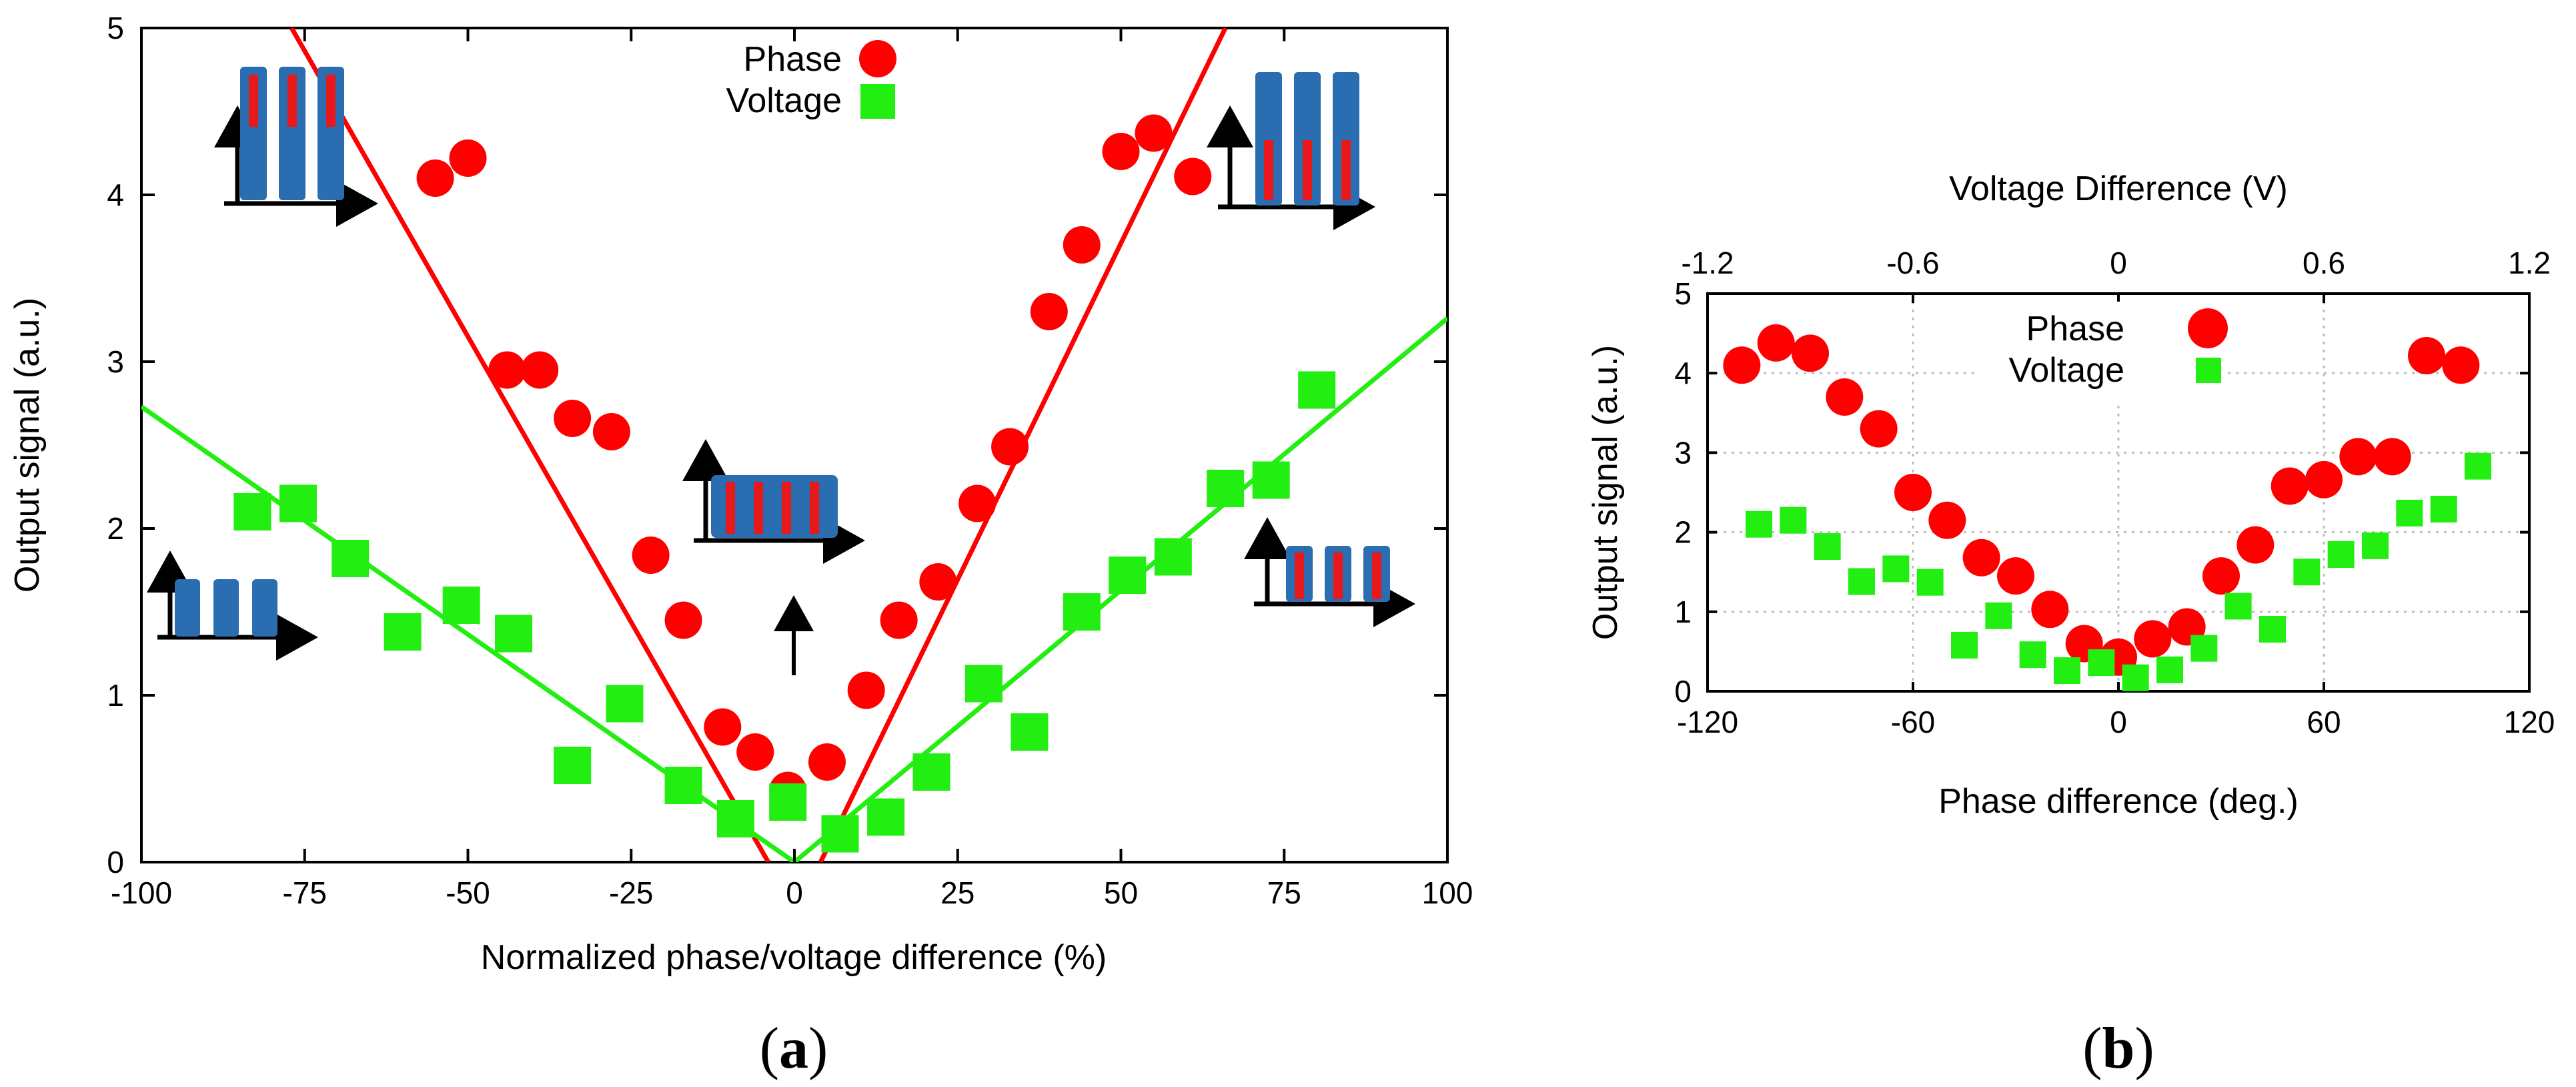 The width and height of the screenshot is (2576, 1087). Describe the element at coordinates (1683, 452) in the screenshot. I see `y-tick-label: 3` at that location.